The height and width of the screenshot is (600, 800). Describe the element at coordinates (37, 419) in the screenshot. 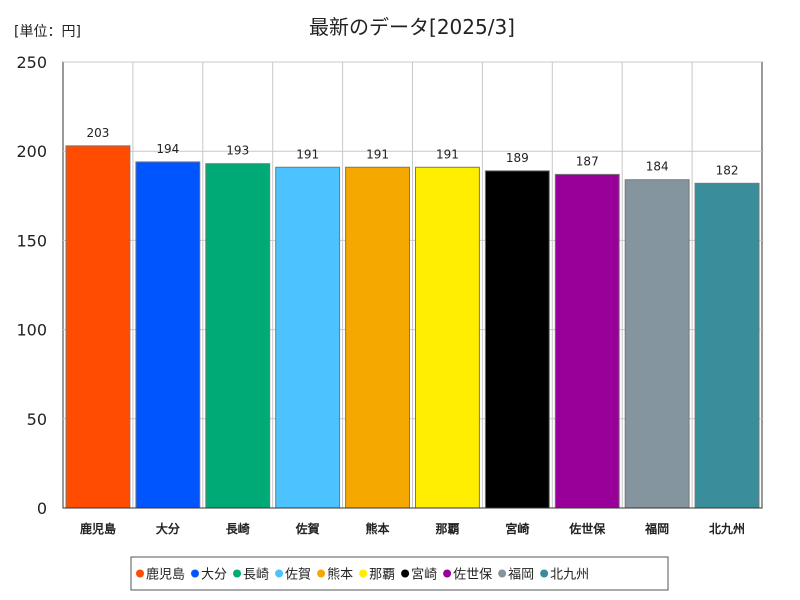

I see `y-tick-label: 50` at that location.